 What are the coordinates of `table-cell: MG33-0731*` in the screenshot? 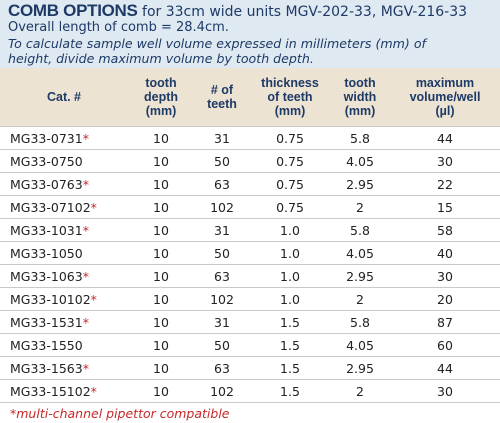 It's located at (64, 138).